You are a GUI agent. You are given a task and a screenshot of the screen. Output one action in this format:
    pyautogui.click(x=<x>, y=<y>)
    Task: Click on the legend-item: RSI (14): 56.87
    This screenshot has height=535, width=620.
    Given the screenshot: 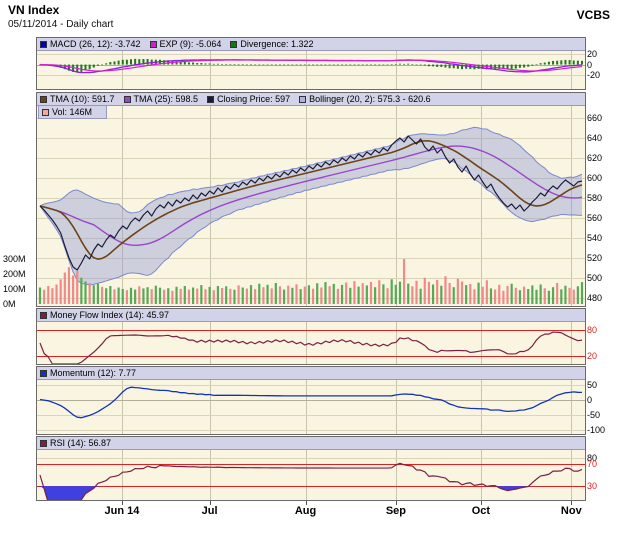 What is the action you would take?
    pyautogui.click(x=75, y=443)
    